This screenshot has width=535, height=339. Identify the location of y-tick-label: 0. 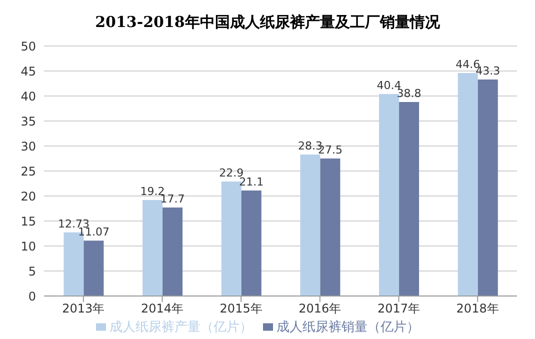
(32, 296).